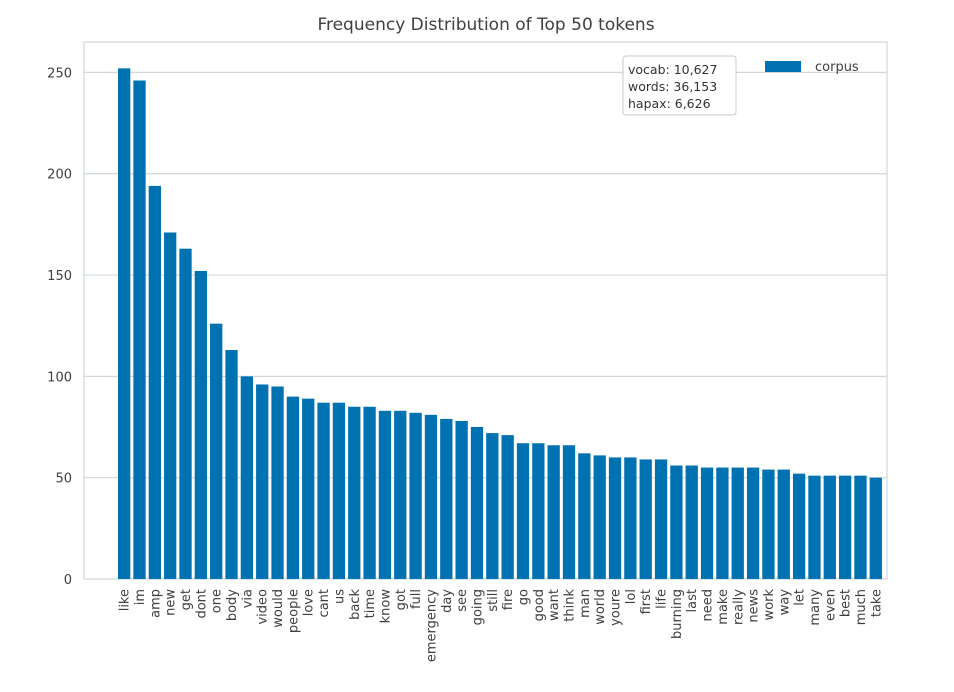  I want to click on x-tick-label-life: life, so click(662, 599).